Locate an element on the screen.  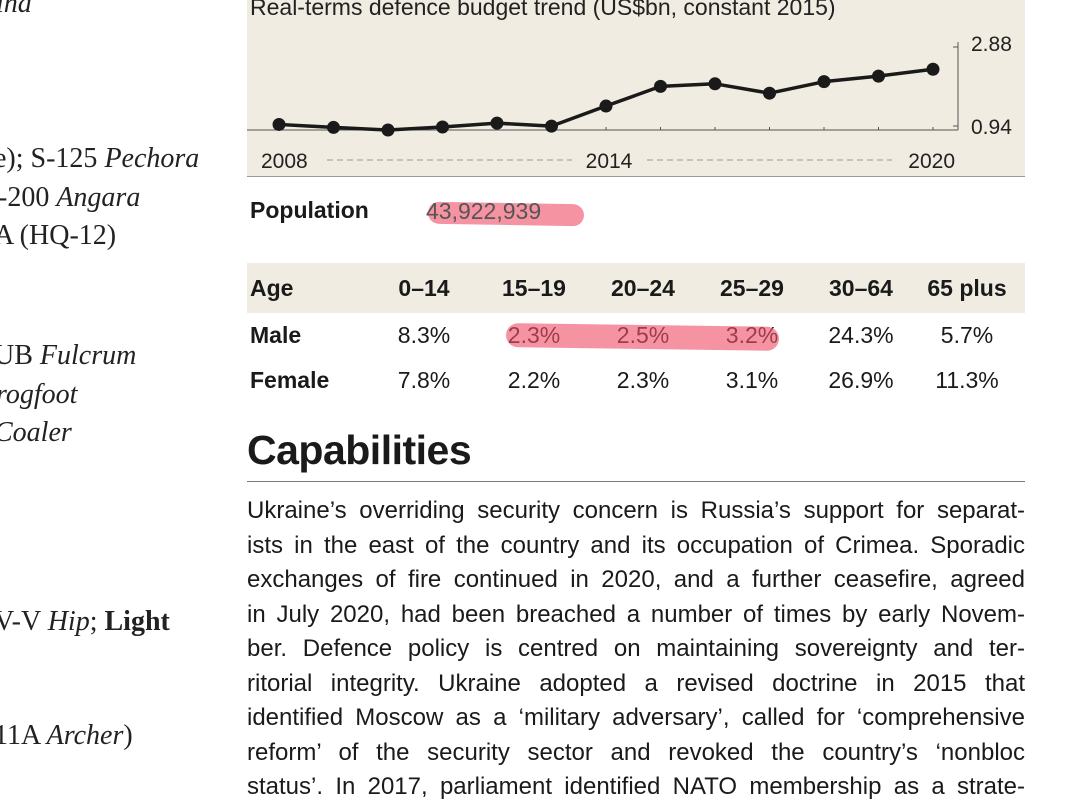
age-highlight-mark is located at coordinates (642, 337).